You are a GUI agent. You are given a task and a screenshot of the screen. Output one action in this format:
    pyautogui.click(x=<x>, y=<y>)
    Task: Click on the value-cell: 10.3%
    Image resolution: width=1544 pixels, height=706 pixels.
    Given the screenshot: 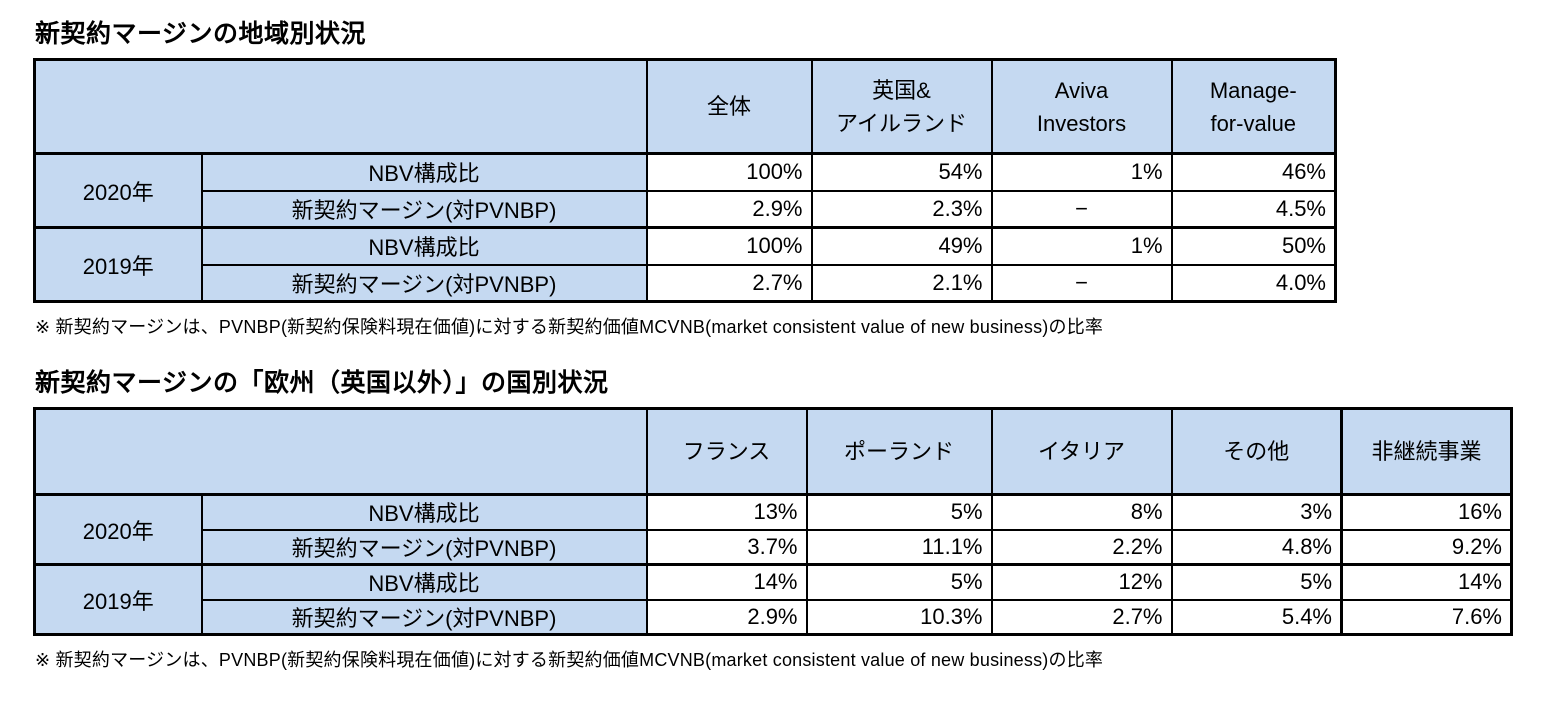 What is the action you would take?
    pyautogui.click(x=899, y=617)
    